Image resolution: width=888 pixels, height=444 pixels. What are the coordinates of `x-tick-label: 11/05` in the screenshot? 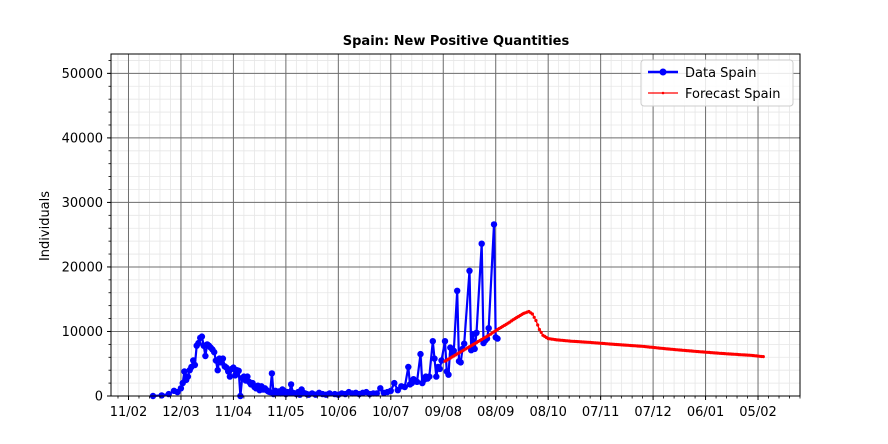 It's located at (285, 412).